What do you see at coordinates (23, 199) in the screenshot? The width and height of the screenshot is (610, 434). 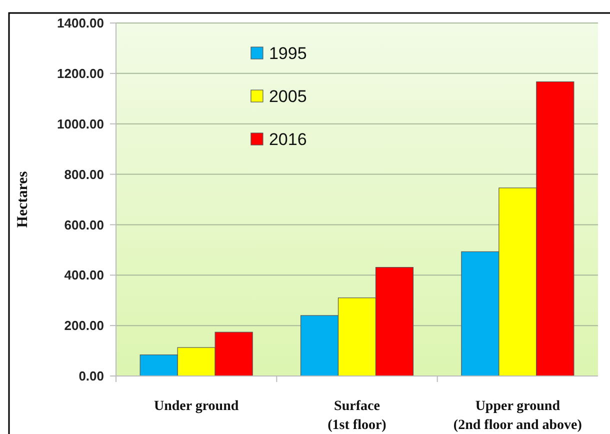 I see `y-axis-title: Hectares` at bounding box center [23, 199].